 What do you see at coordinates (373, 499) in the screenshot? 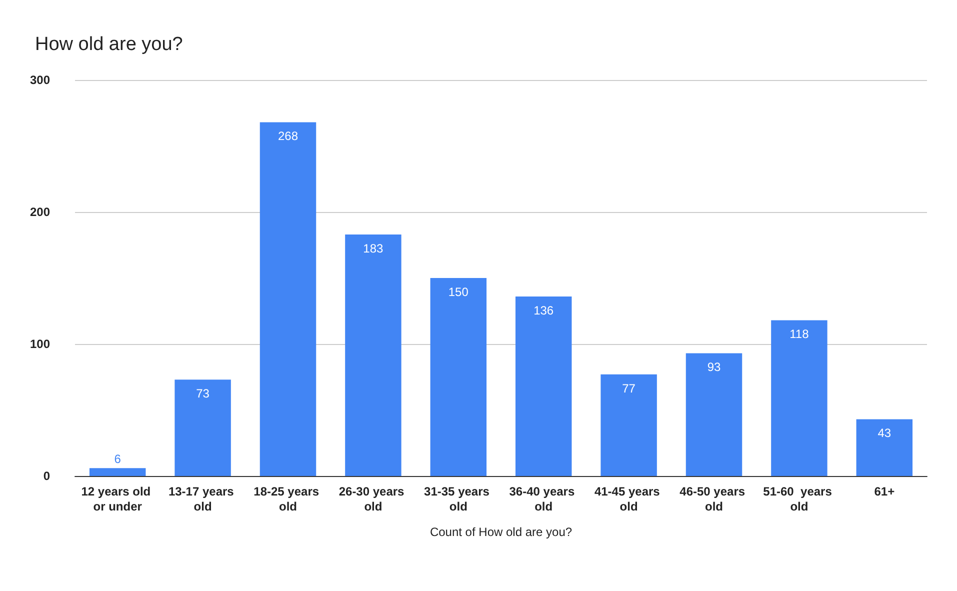
I see `x-tick-label: 26-30 years old` at bounding box center [373, 499].